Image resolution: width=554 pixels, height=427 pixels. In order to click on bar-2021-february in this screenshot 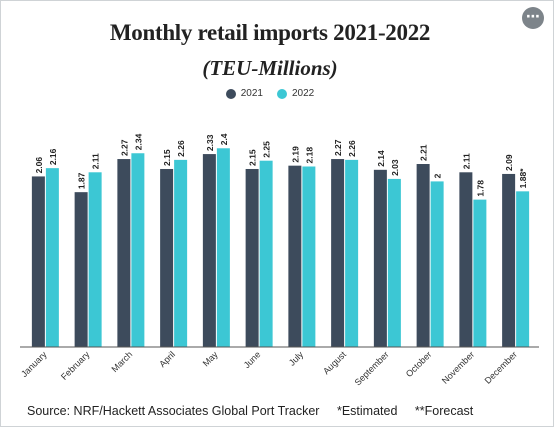, I will do `click(81, 269)`.